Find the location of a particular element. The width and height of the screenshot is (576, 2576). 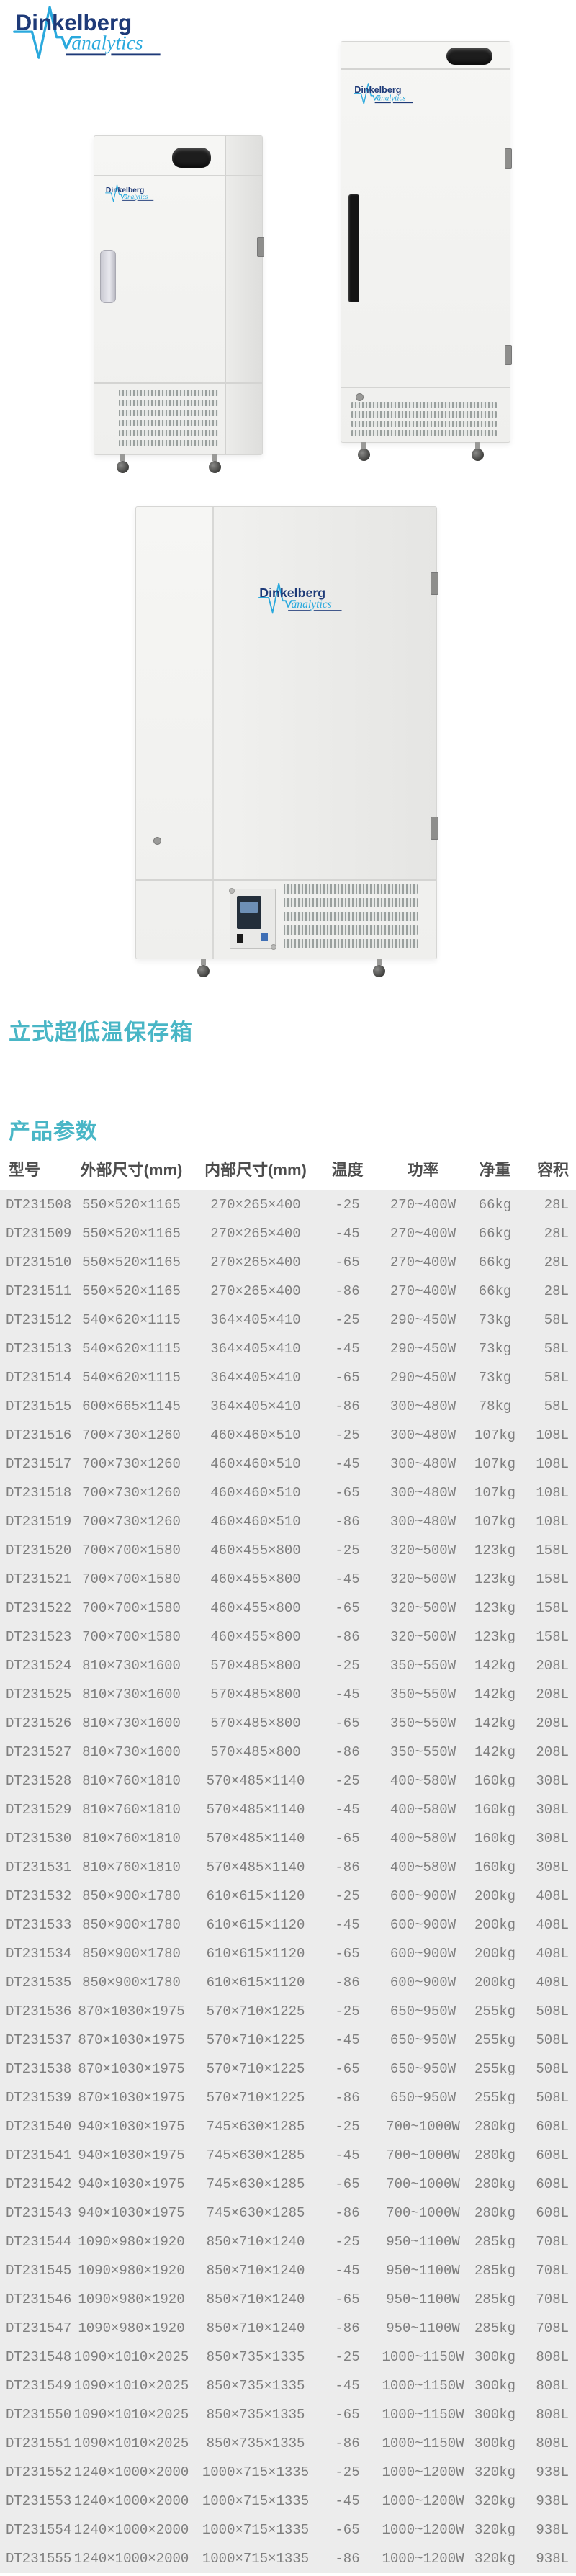

table-cell: 700×700×1580 is located at coordinates (131, 1550).